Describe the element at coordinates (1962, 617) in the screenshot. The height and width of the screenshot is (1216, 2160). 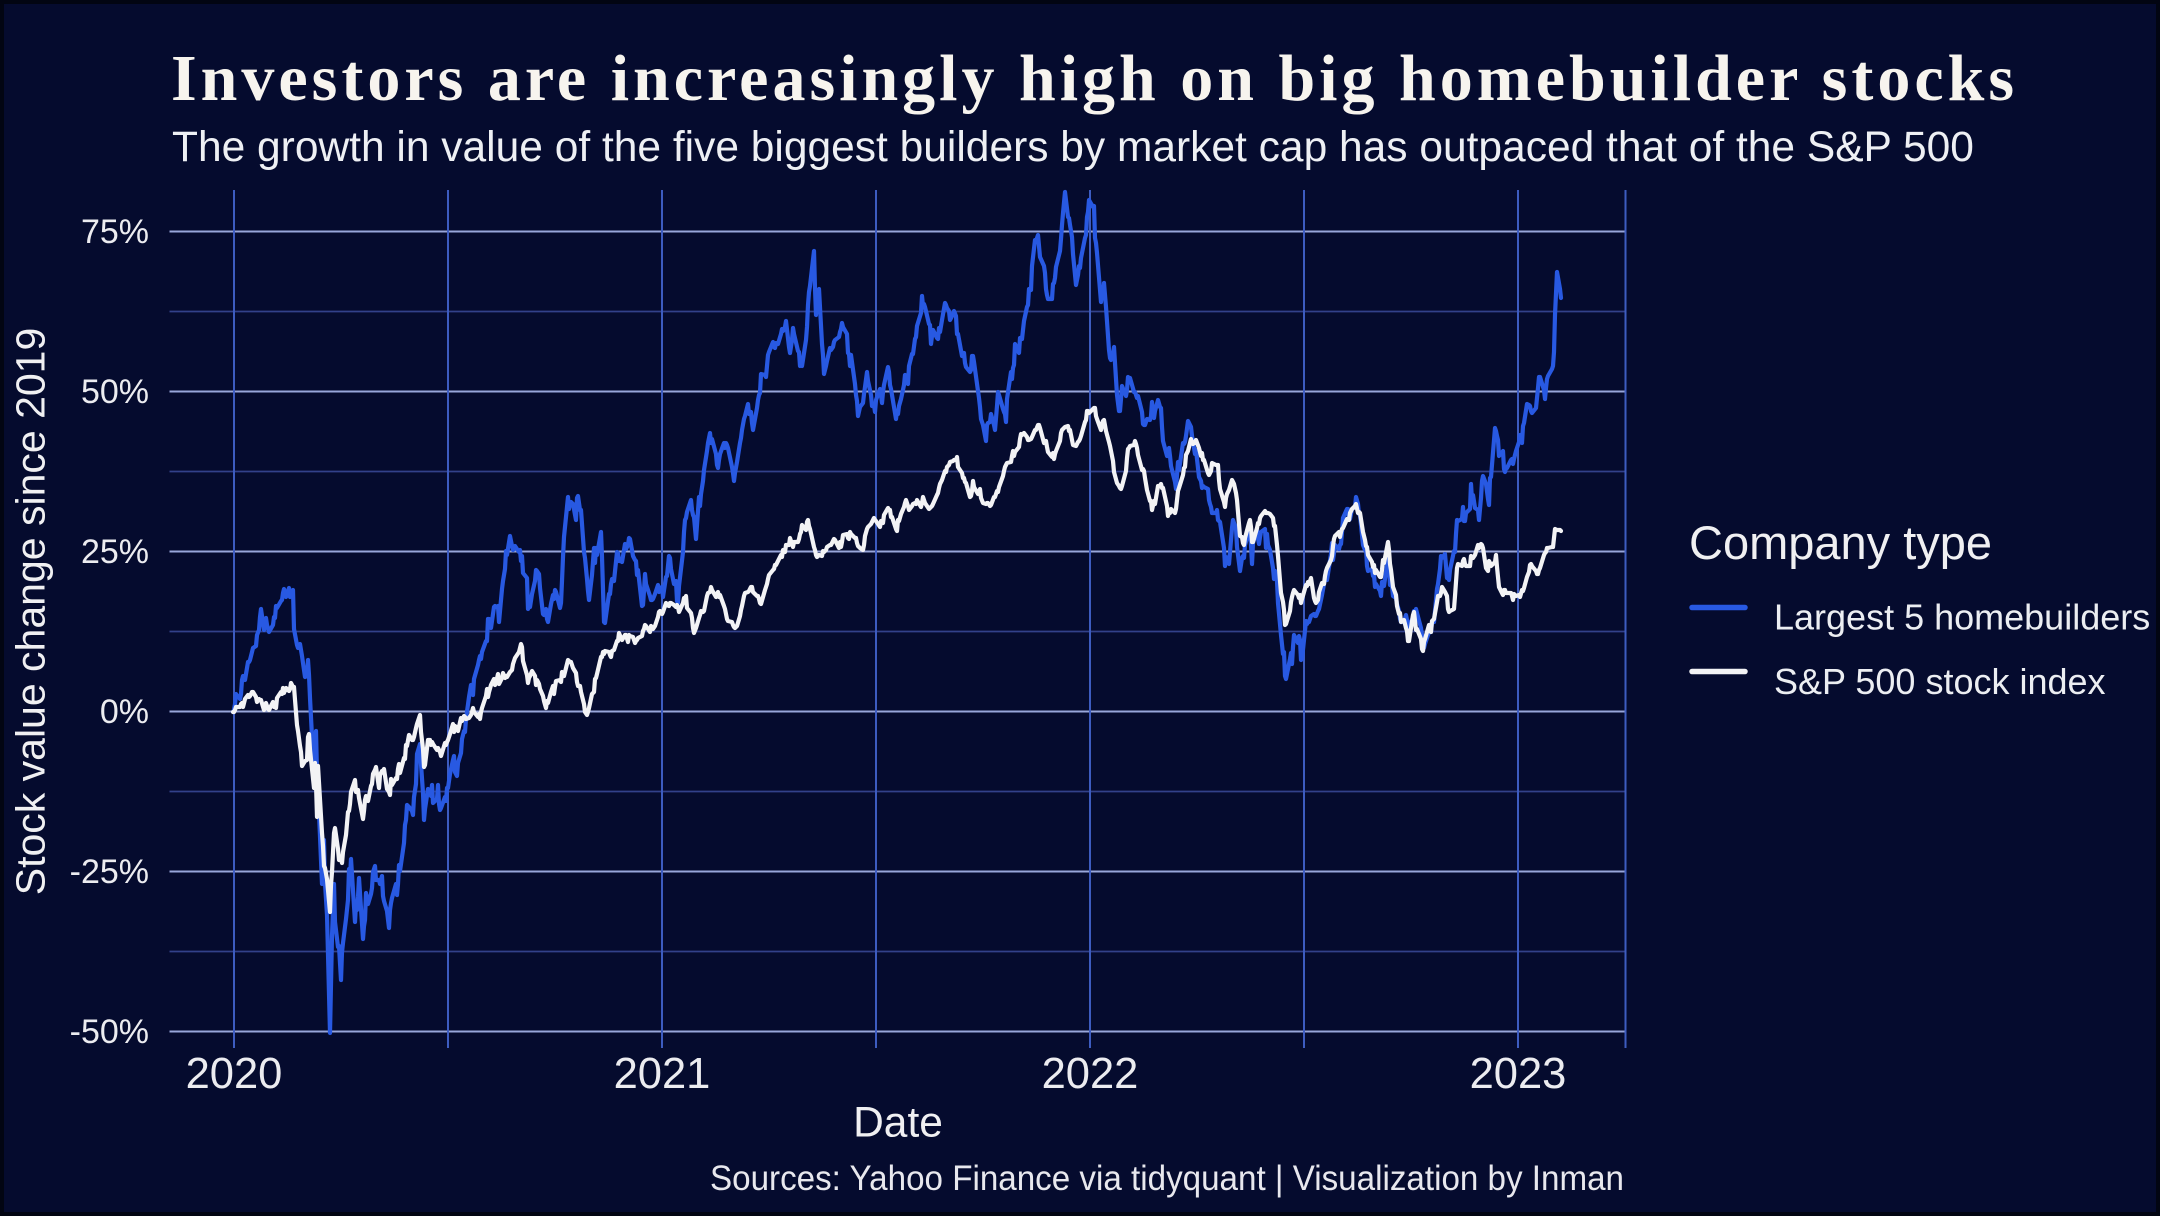
I see `svg-text: Largest 5 homebuilders` at that location.